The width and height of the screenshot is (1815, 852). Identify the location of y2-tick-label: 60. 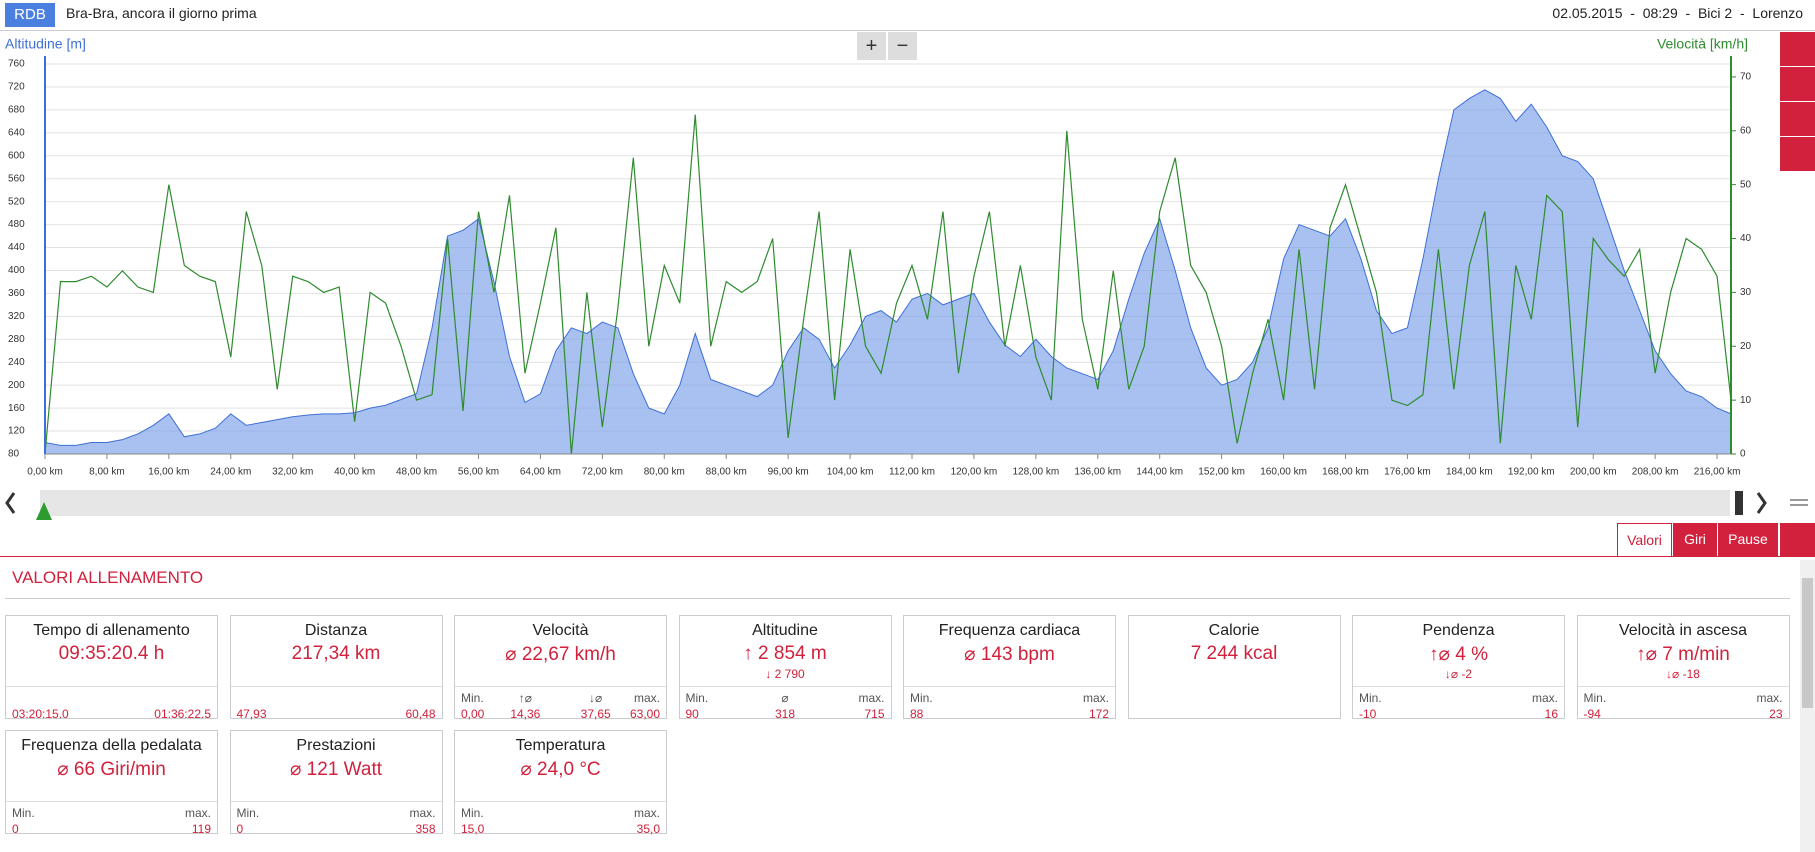
(1746, 130).